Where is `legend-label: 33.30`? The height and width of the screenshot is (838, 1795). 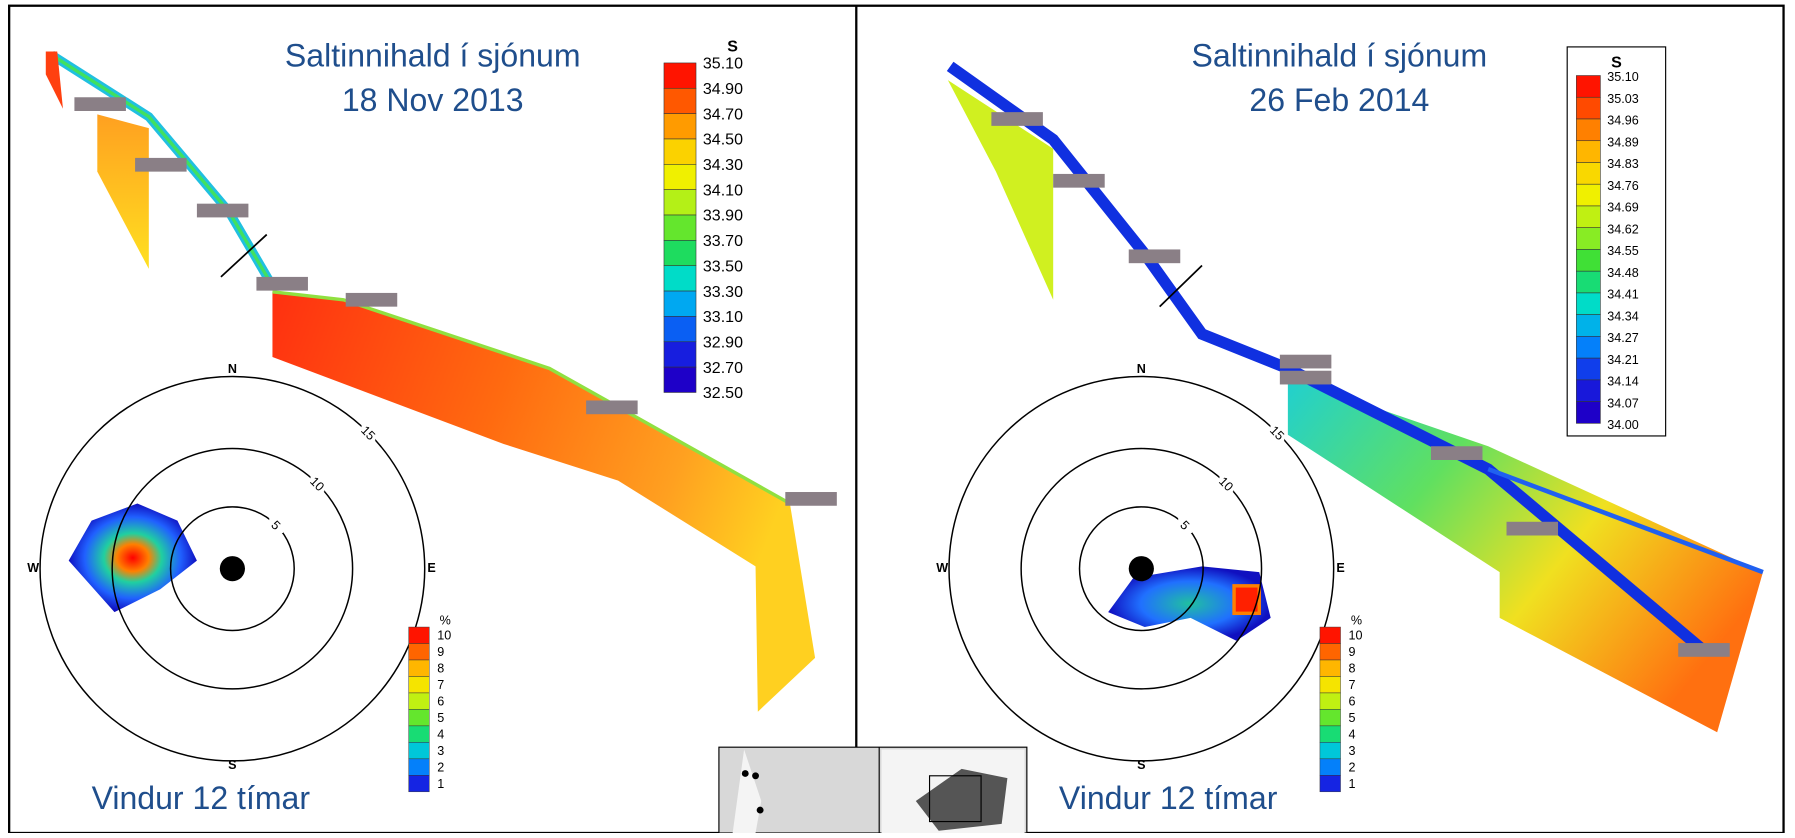
legend-label: 33.30 is located at coordinates (723, 292).